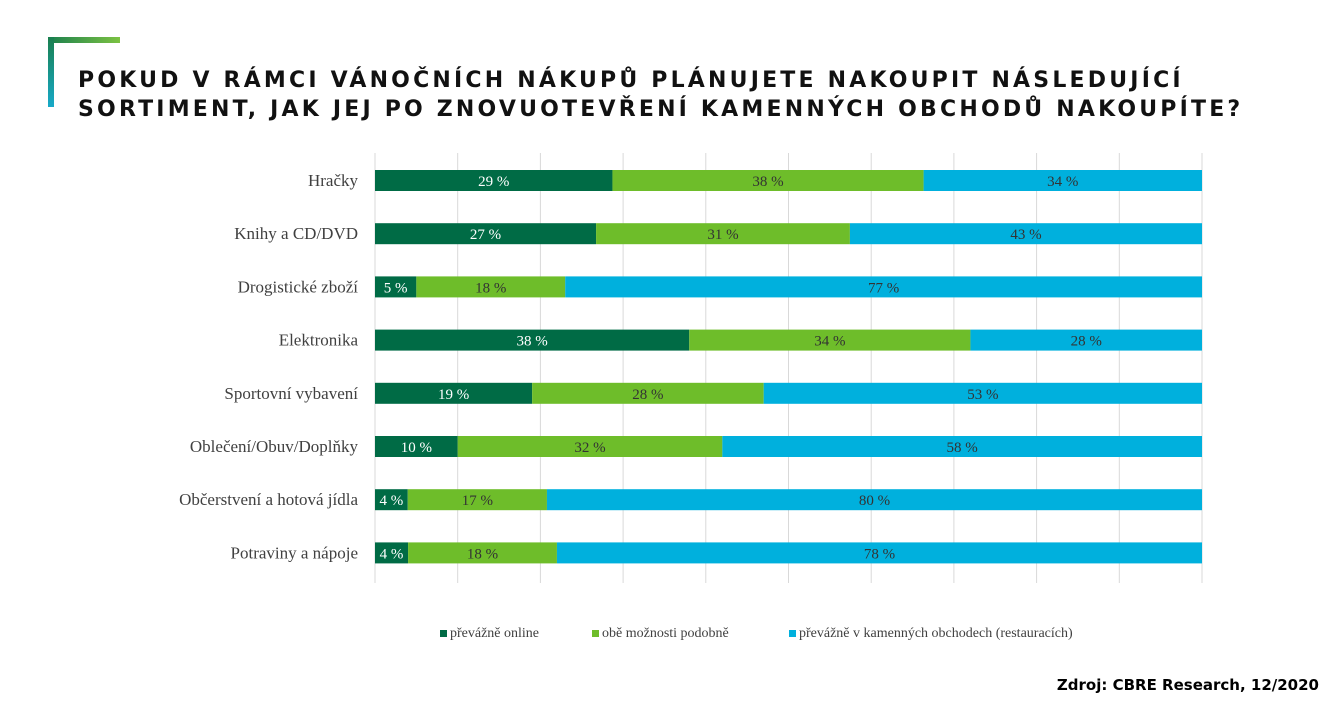 This screenshot has height=711, width=1343. Describe the element at coordinates (294, 552) in the screenshot. I see `category-label: Potraviny a nápoje` at that location.